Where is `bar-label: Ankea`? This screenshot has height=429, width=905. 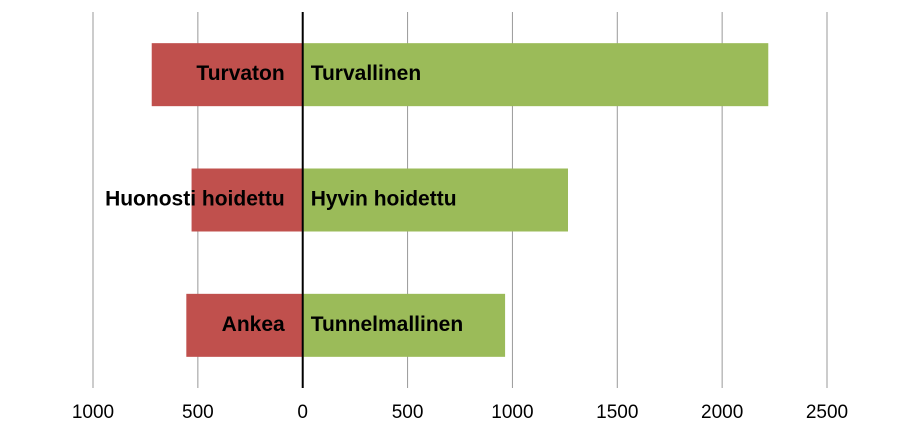
bar-label: Ankea is located at coordinates (253, 324).